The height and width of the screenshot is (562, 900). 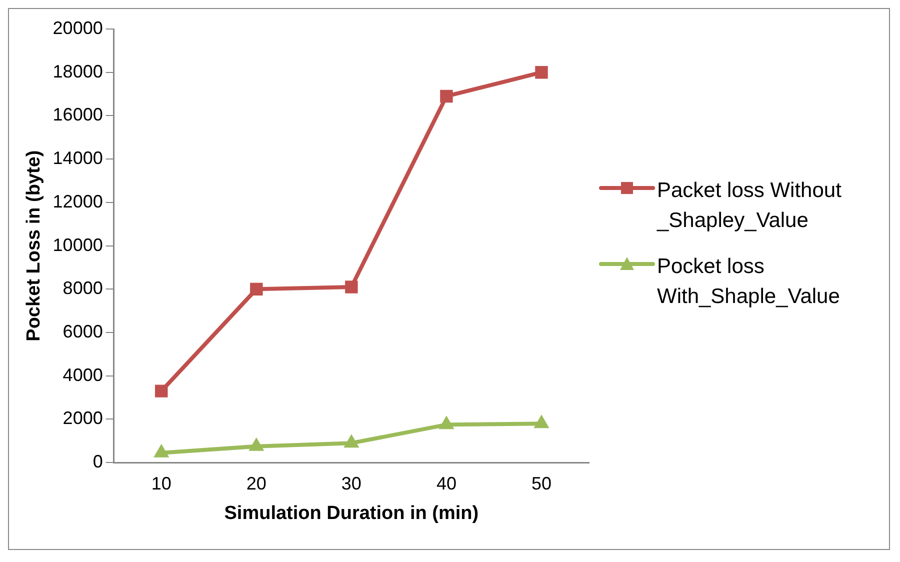 What do you see at coordinates (77, 28) in the screenshot?
I see `y-tick-label: 20000` at bounding box center [77, 28].